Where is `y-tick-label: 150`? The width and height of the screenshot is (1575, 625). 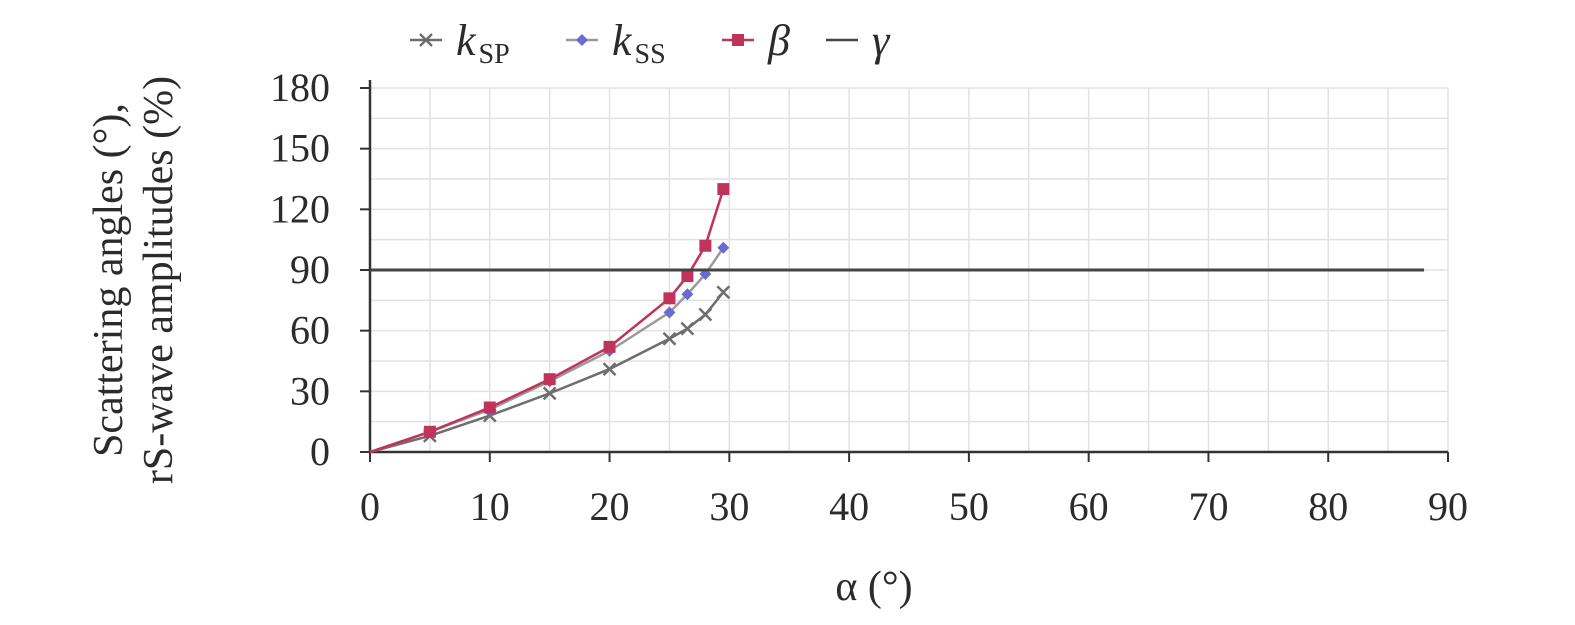
y-tick-label: 150 is located at coordinates (300, 148).